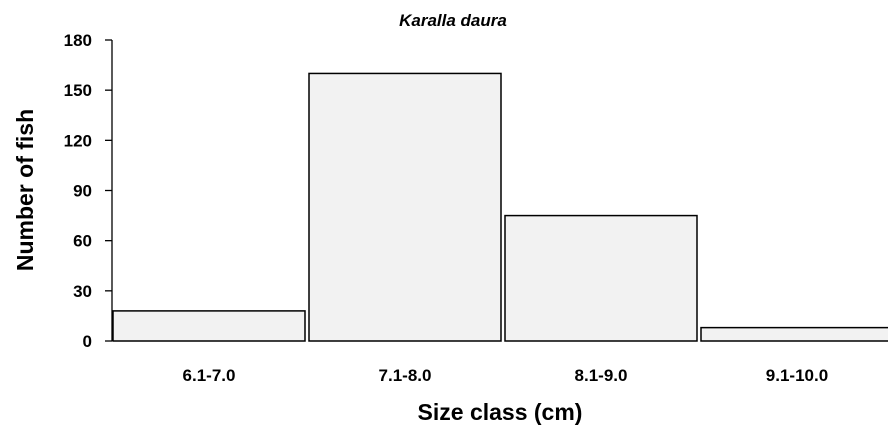 The height and width of the screenshot is (434, 888). What do you see at coordinates (78, 90) in the screenshot?
I see `y-tick-label: 150` at bounding box center [78, 90].